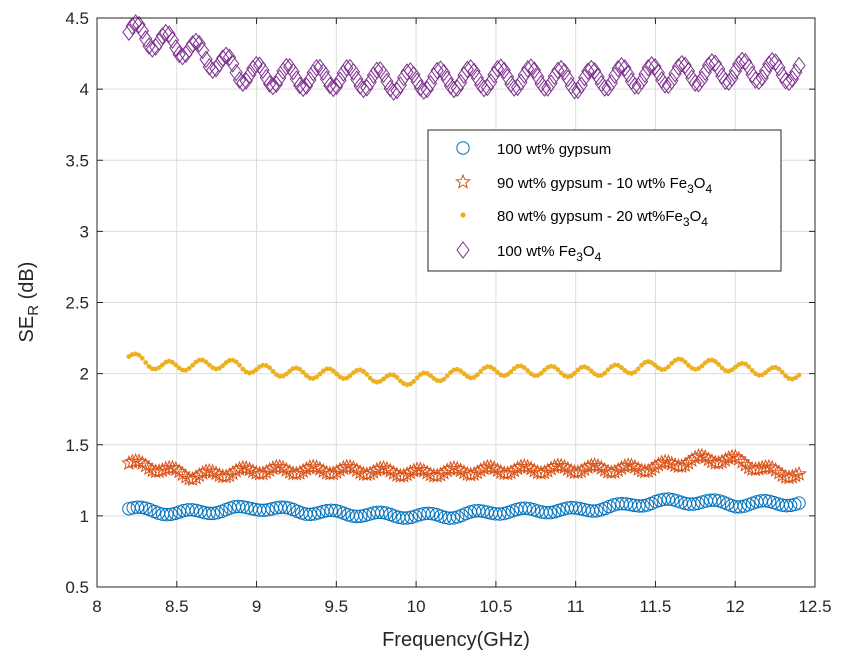 This screenshot has width=843, height=660. Describe the element at coordinates (256, 606) in the screenshot. I see `x-tick-label: 9` at that location.